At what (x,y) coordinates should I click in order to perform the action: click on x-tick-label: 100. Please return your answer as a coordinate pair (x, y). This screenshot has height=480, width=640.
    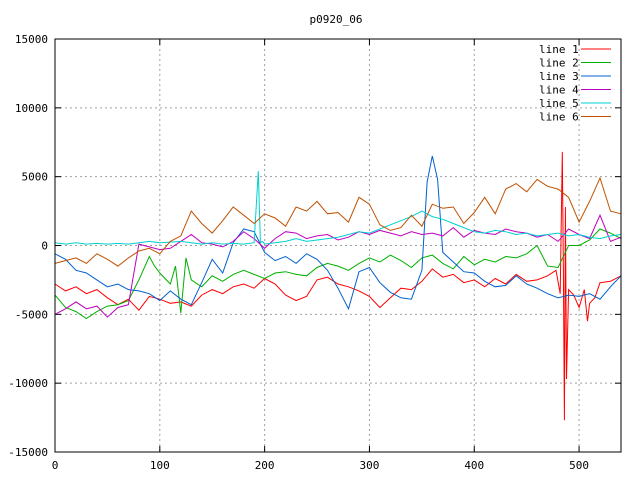
    Looking at the image, I should click on (160, 465).